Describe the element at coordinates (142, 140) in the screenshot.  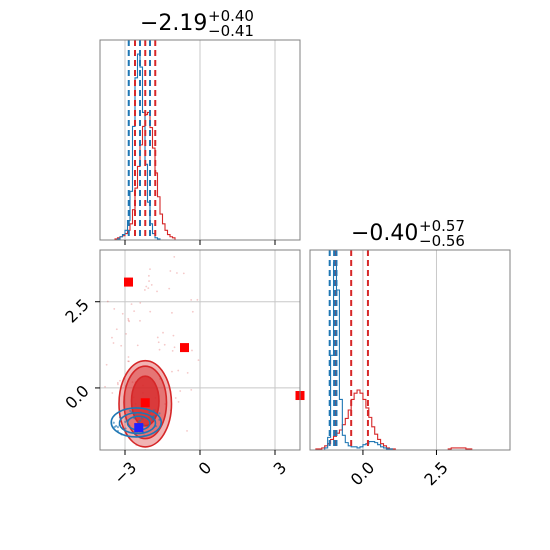
I see `quantile-lines` at that location.